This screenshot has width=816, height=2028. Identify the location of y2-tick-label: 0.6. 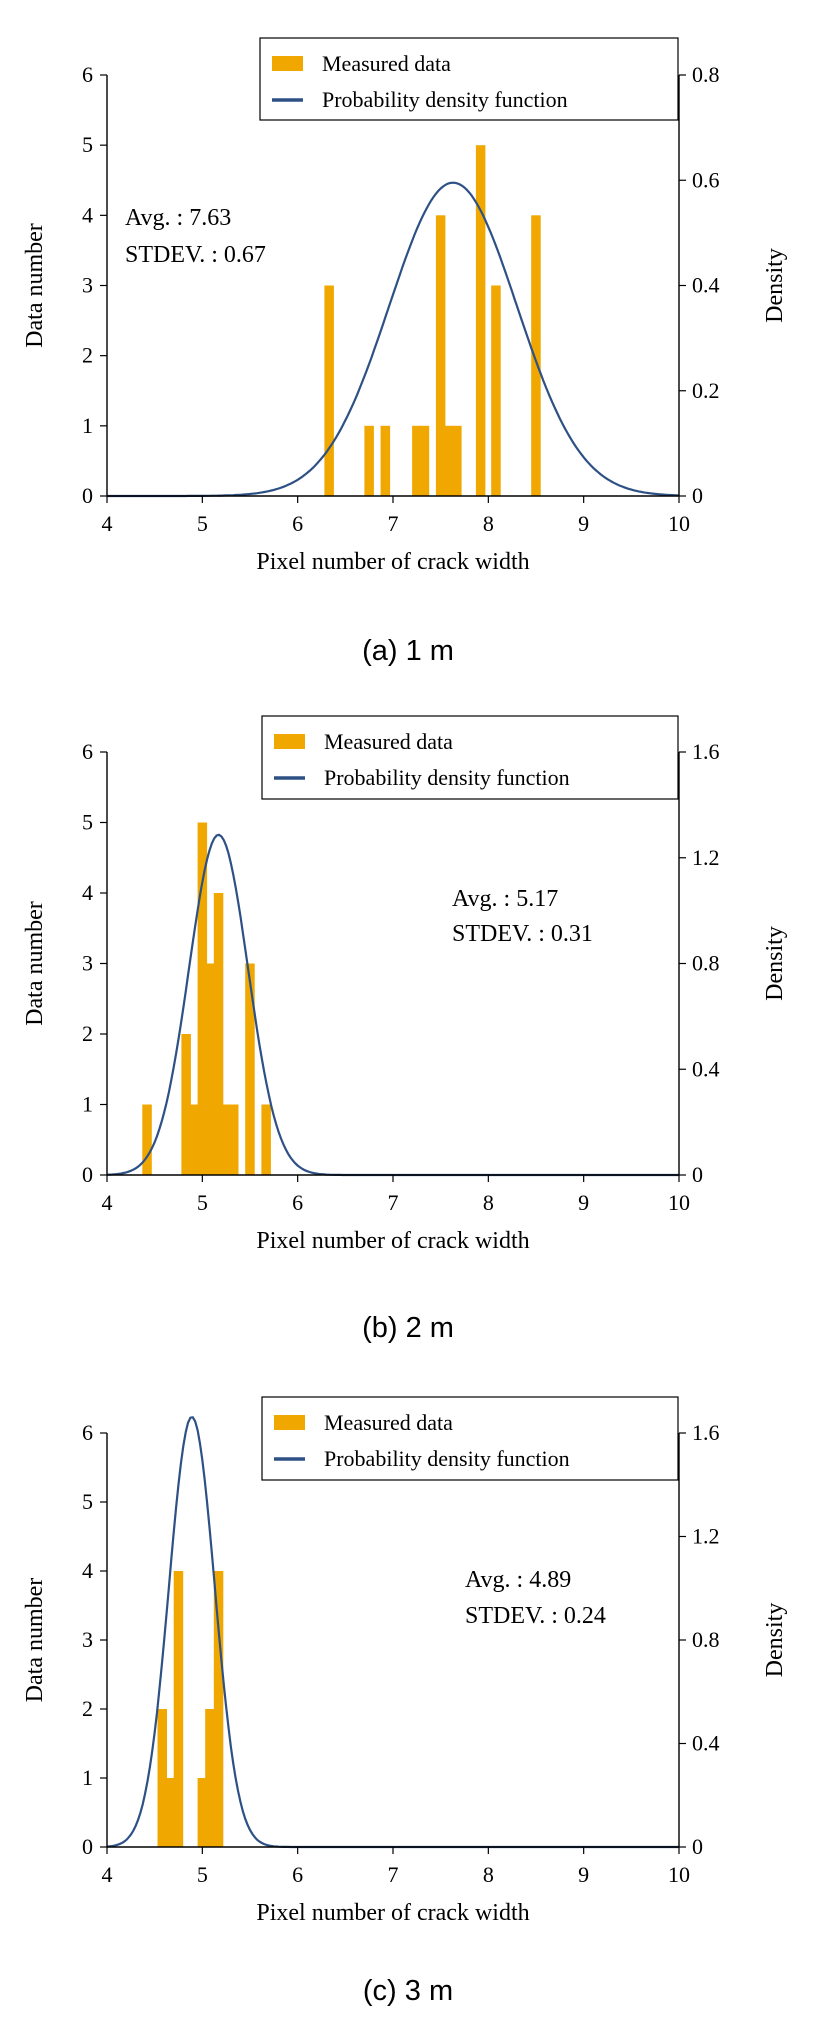
(706, 179).